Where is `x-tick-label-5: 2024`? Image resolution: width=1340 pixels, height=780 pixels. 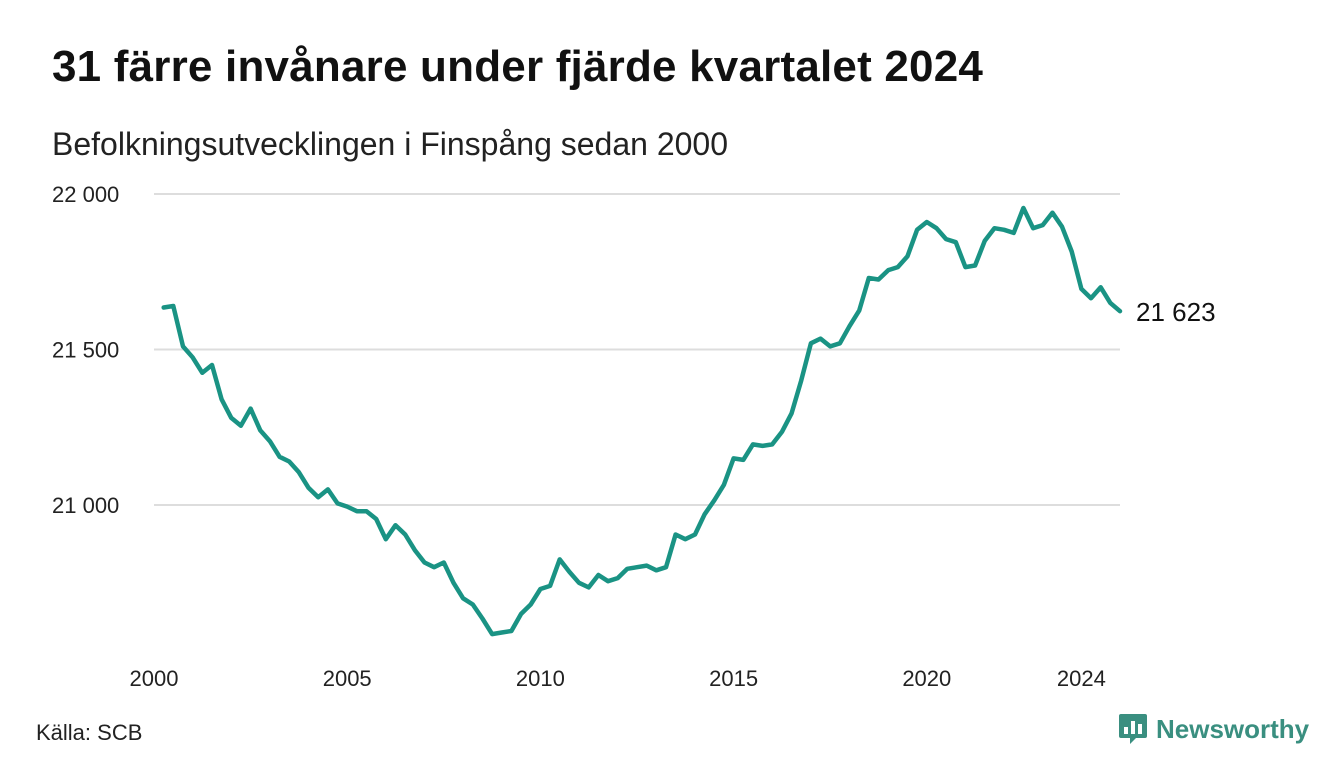
x-tick-label-5: 2024 is located at coordinates (1081, 678).